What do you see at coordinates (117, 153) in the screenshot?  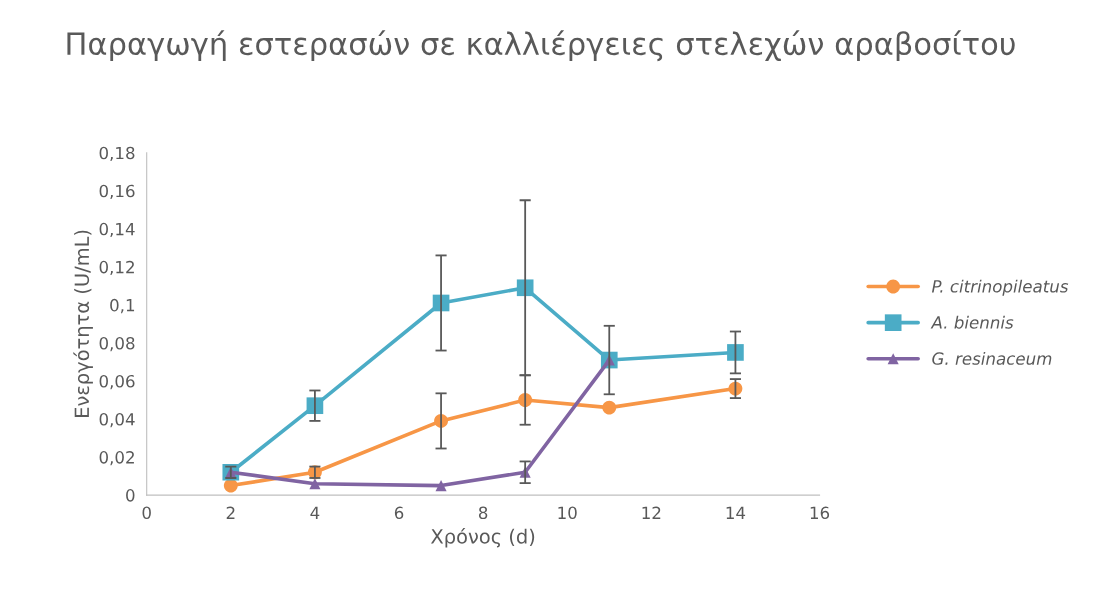 I see `y-tick-label: 0,18` at bounding box center [117, 153].